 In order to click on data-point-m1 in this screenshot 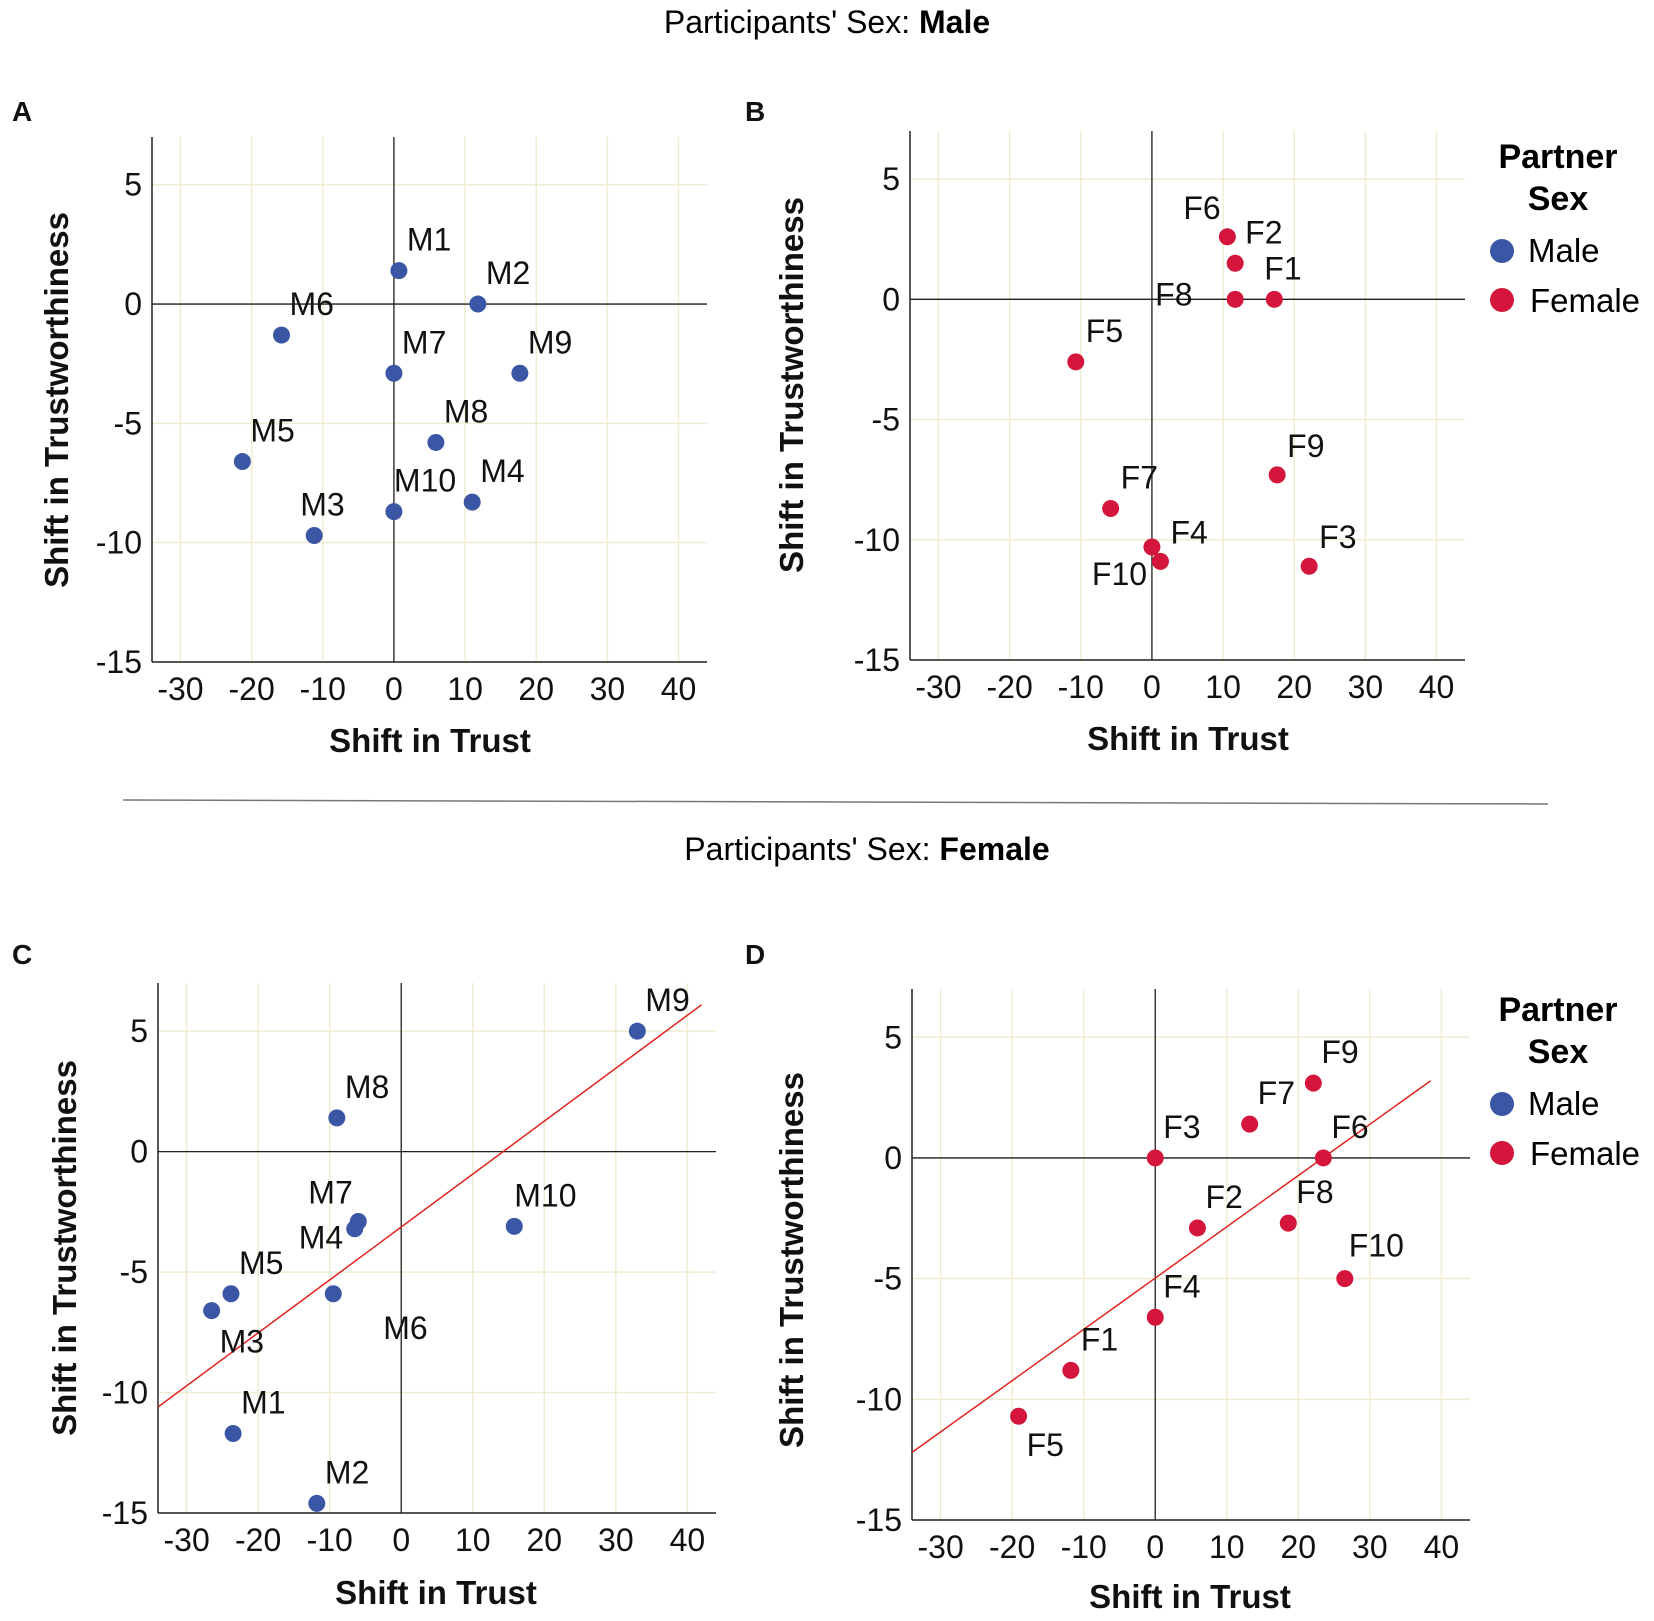, I will do `click(233, 1433)`.